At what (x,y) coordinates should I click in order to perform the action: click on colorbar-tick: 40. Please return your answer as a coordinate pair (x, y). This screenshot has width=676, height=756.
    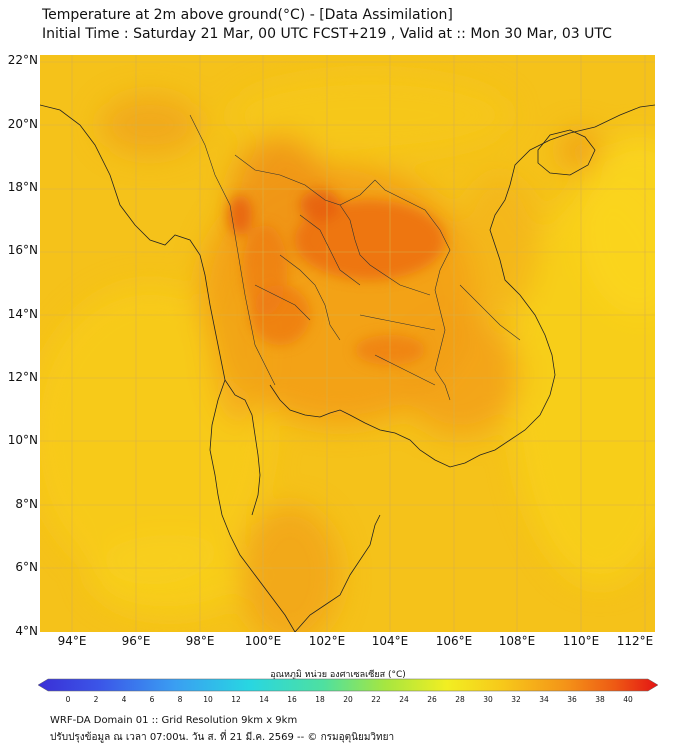
    Looking at the image, I should click on (628, 699).